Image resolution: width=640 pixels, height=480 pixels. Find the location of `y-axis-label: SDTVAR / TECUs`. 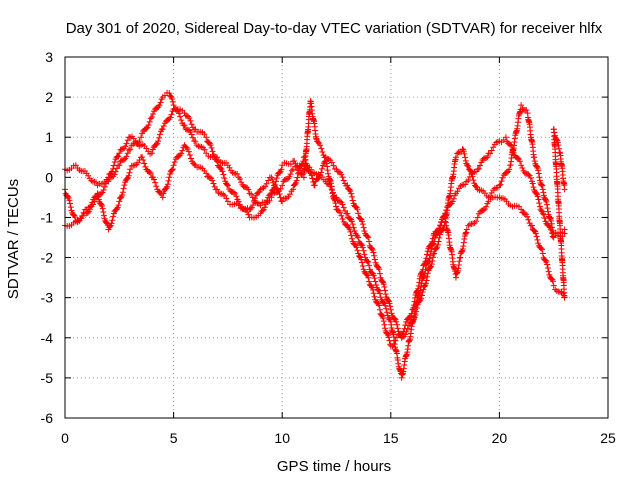

y-axis-label: SDTVAR / TECUs is located at coordinates (13, 239).